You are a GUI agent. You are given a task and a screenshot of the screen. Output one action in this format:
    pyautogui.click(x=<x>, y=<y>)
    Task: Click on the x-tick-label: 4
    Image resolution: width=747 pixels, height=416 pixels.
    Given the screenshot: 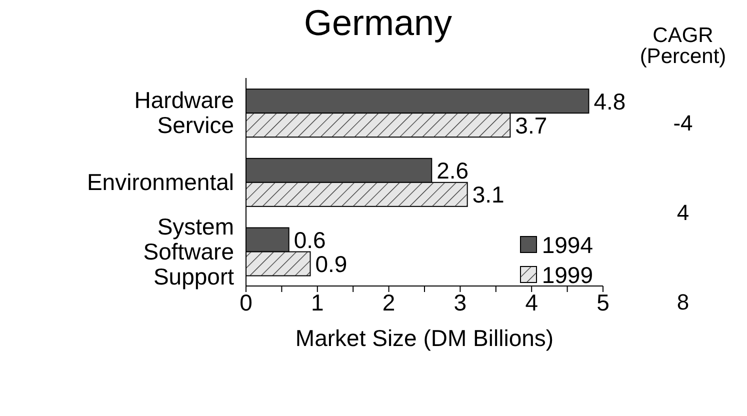 What is the action you would take?
    pyautogui.click(x=531, y=302)
    